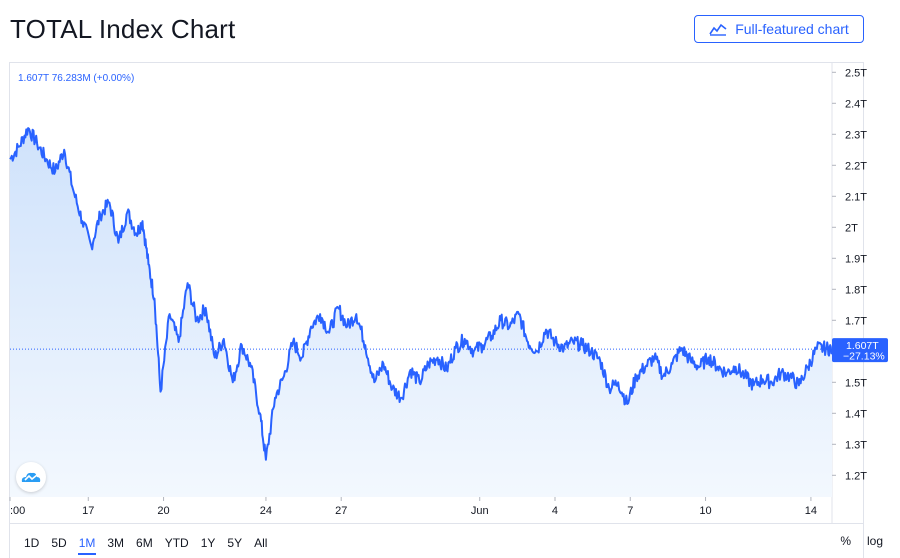 This screenshot has width=900, height=558. What do you see at coordinates (856, 321) in the screenshot?
I see `y-tick-label: 1.7T` at bounding box center [856, 321].